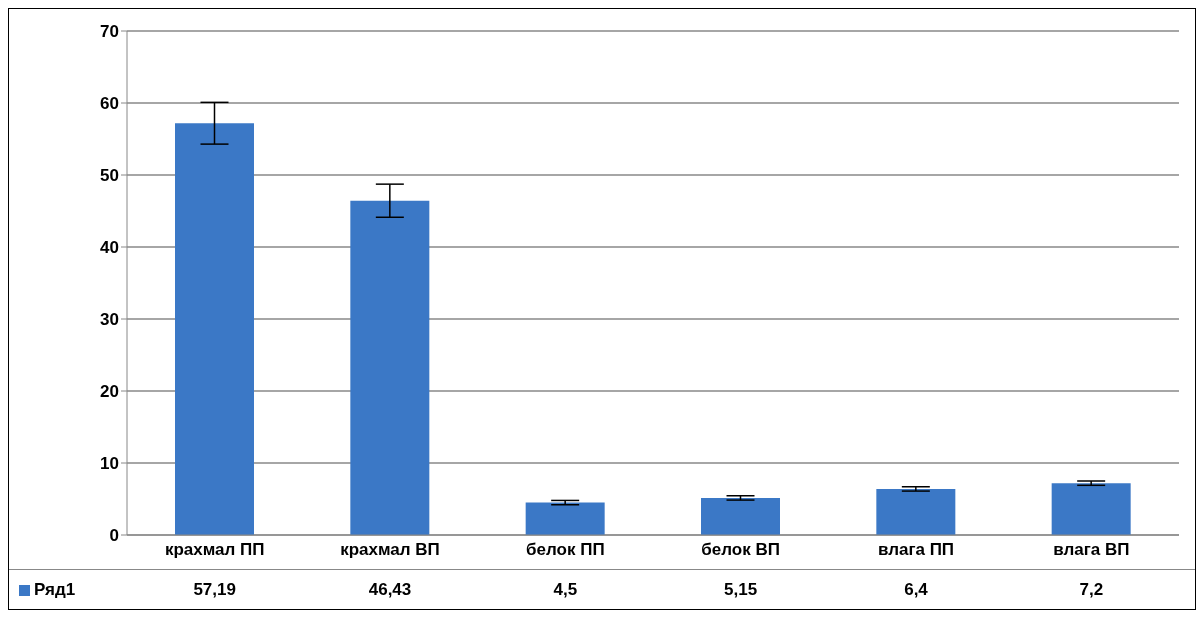 Image resolution: width=1202 pixels, height=630 pixels. I want to click on x-tick-label: влага ВП, so click(1091, 550).